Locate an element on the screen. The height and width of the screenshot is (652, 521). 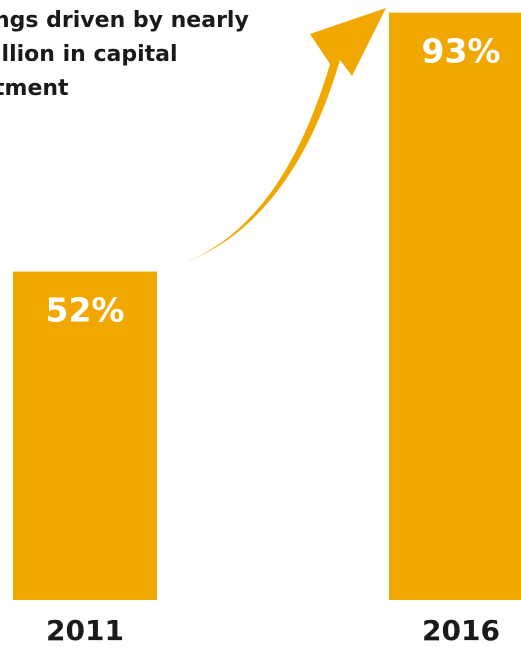
category-label-2011: 2011 is located at coordinates (85, 630).